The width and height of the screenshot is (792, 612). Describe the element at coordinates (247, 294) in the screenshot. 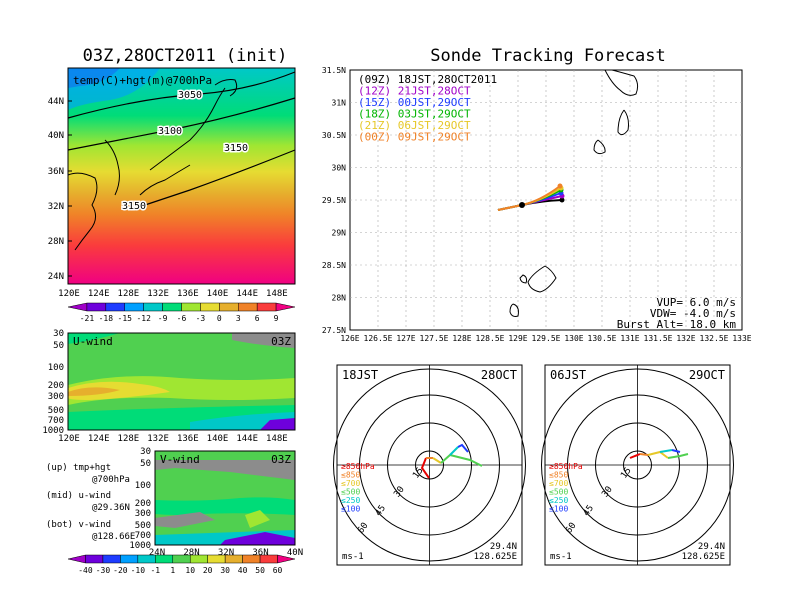

I see `map-lon-tick: 144E` at that location.